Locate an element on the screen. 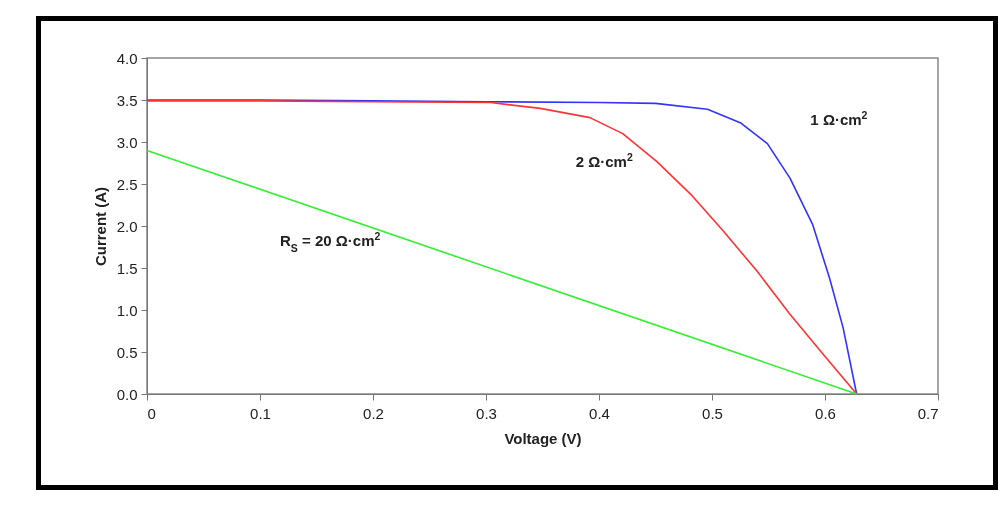 This screenshot has width=1006, height=508. x-tick-label: 0.7 is located at coordinates (928, 413).